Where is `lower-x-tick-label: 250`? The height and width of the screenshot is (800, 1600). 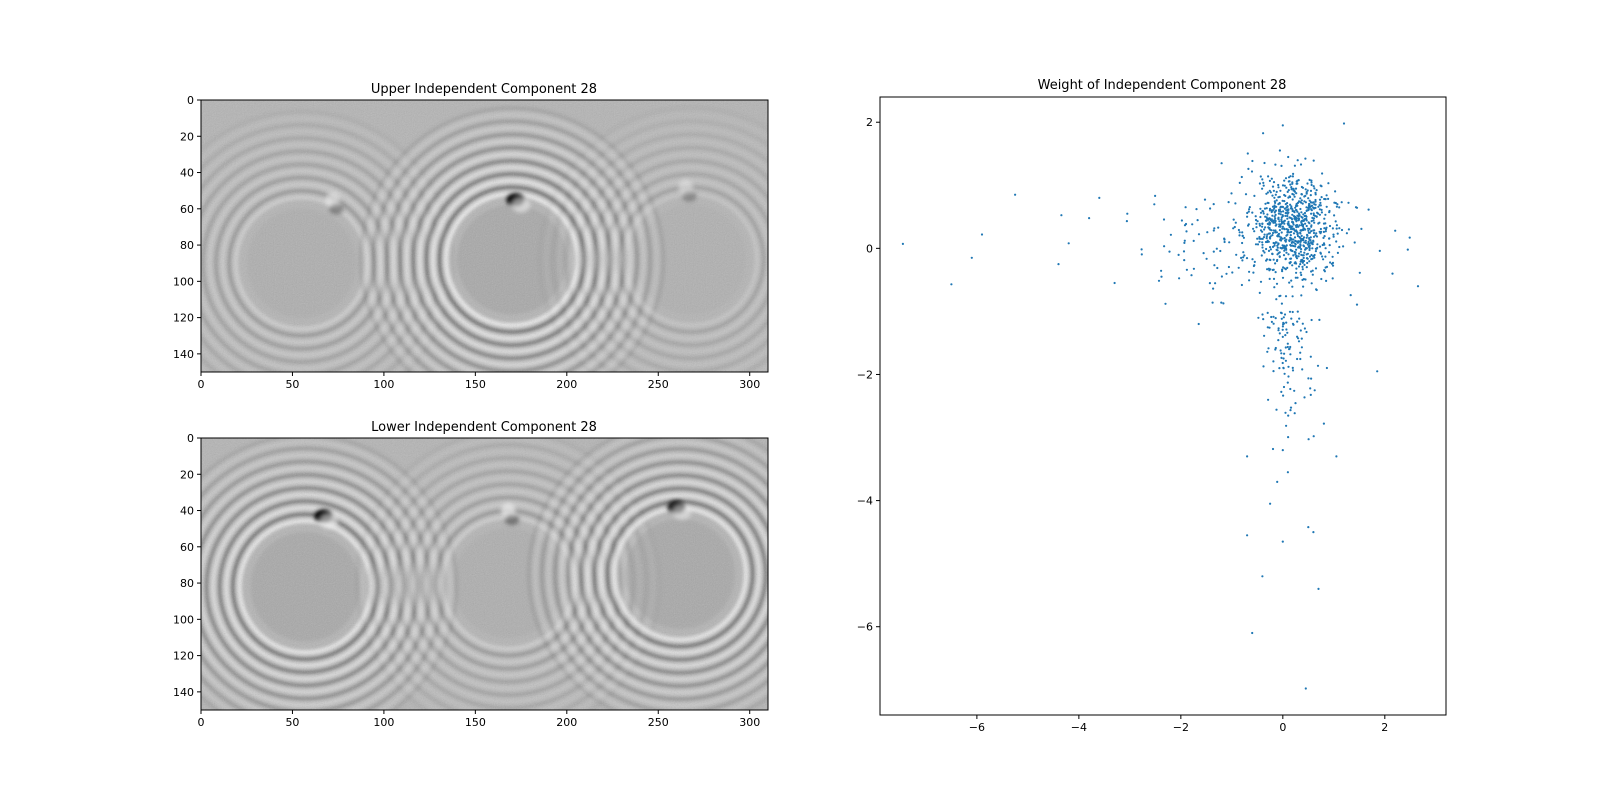
lower-x-tick-label: 250 is located at coordinates (658, 722).